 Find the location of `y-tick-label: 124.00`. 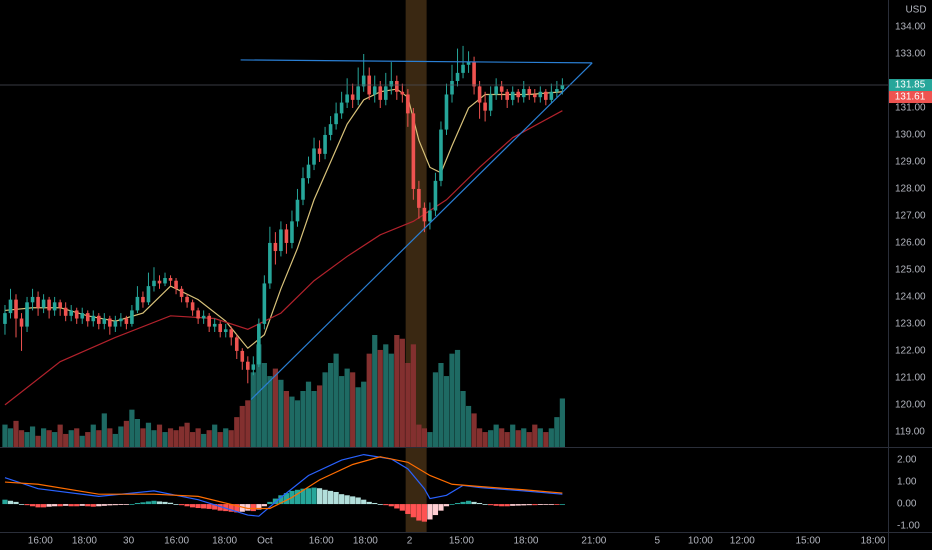

y-tick-label: 124.00 is located at coordinates (910, 297).